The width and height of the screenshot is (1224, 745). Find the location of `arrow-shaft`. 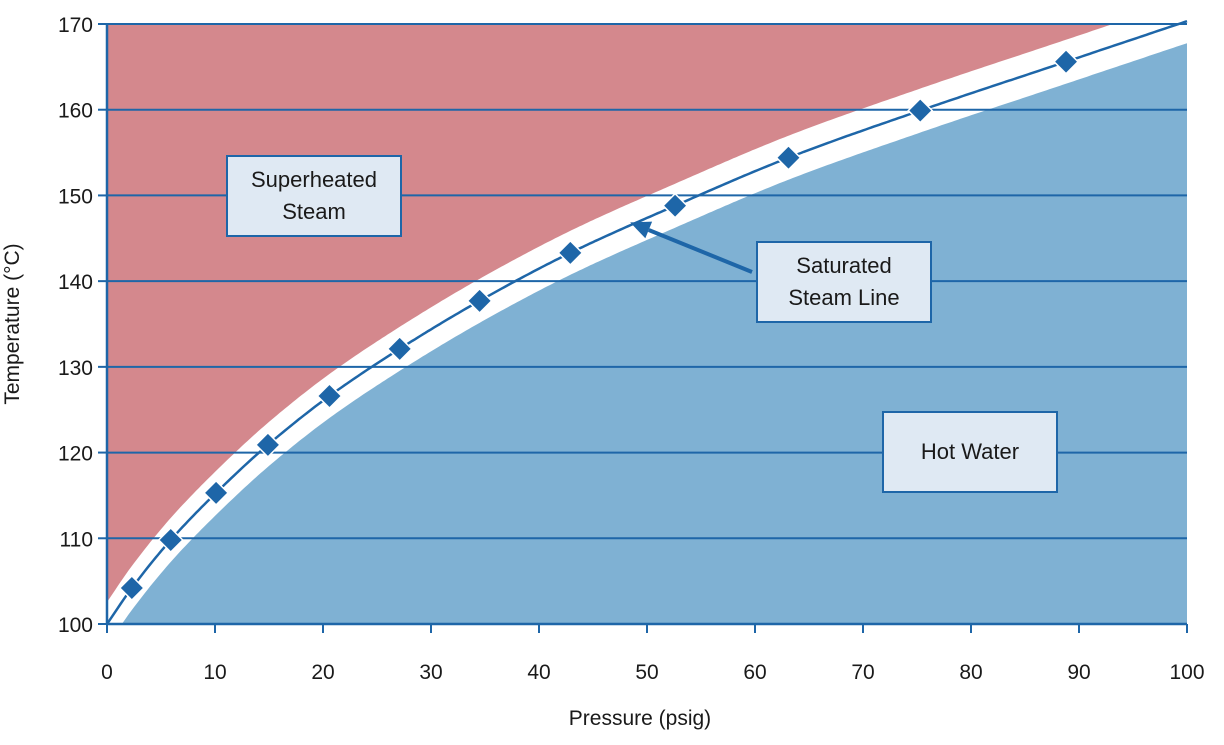

arrow-shaft is located at coordinates (700, 251).